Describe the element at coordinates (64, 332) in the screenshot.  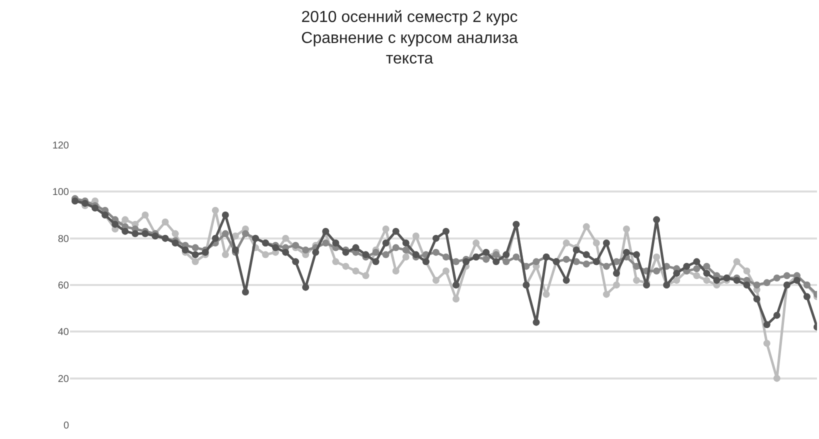
I see `y-tick-label: 40` at that location.